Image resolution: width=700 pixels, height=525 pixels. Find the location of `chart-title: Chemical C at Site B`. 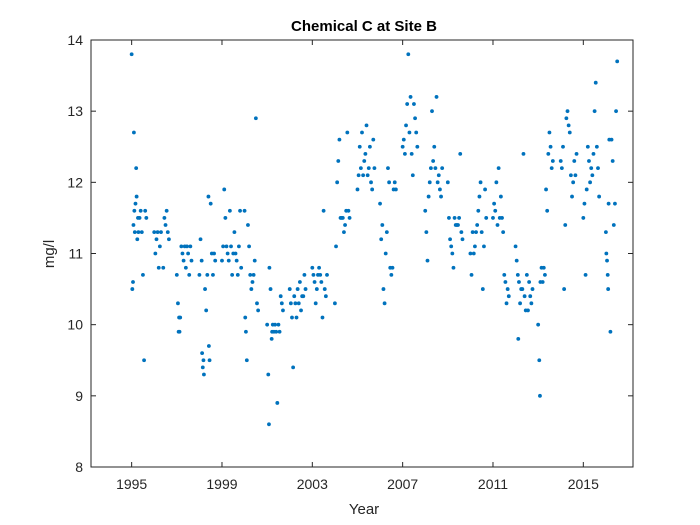

chart-title: Chemical C at Site B is located at coordinates (364, 26).